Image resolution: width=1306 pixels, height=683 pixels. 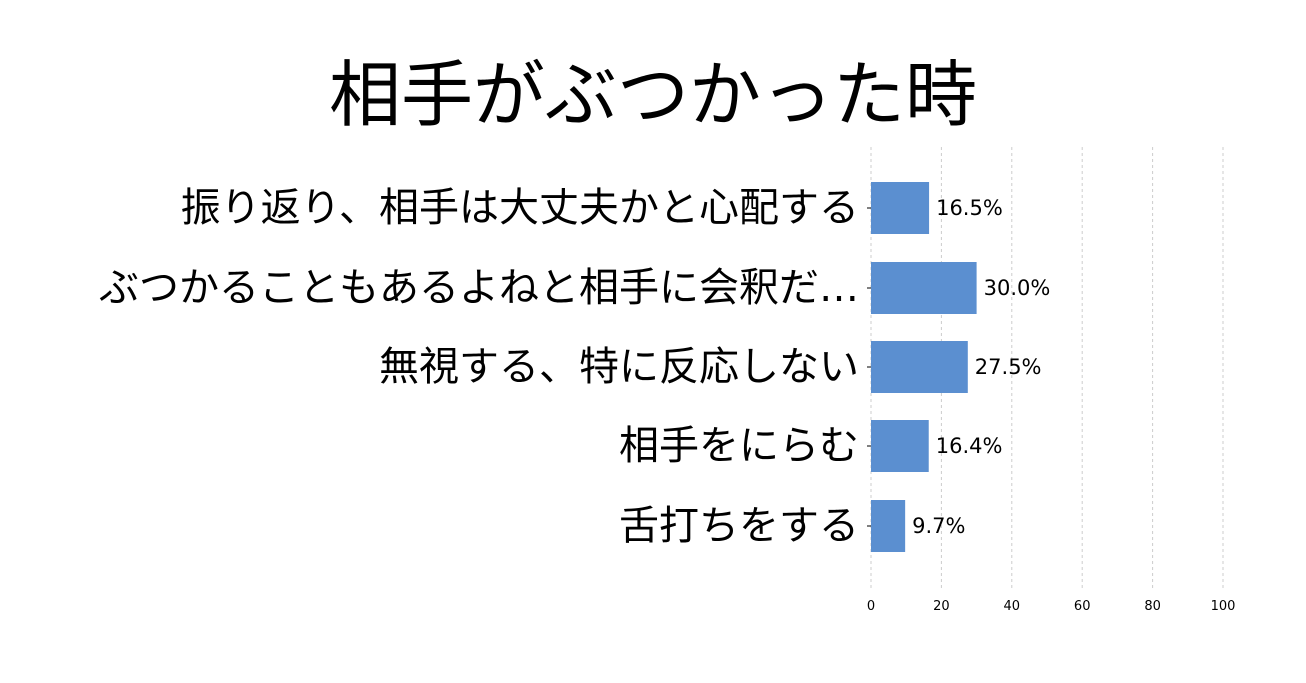 What do you see at coordinates (1012, 606) in the screenshot?
I see `x-tick-label: 40` at bounding box center [1012, 606].